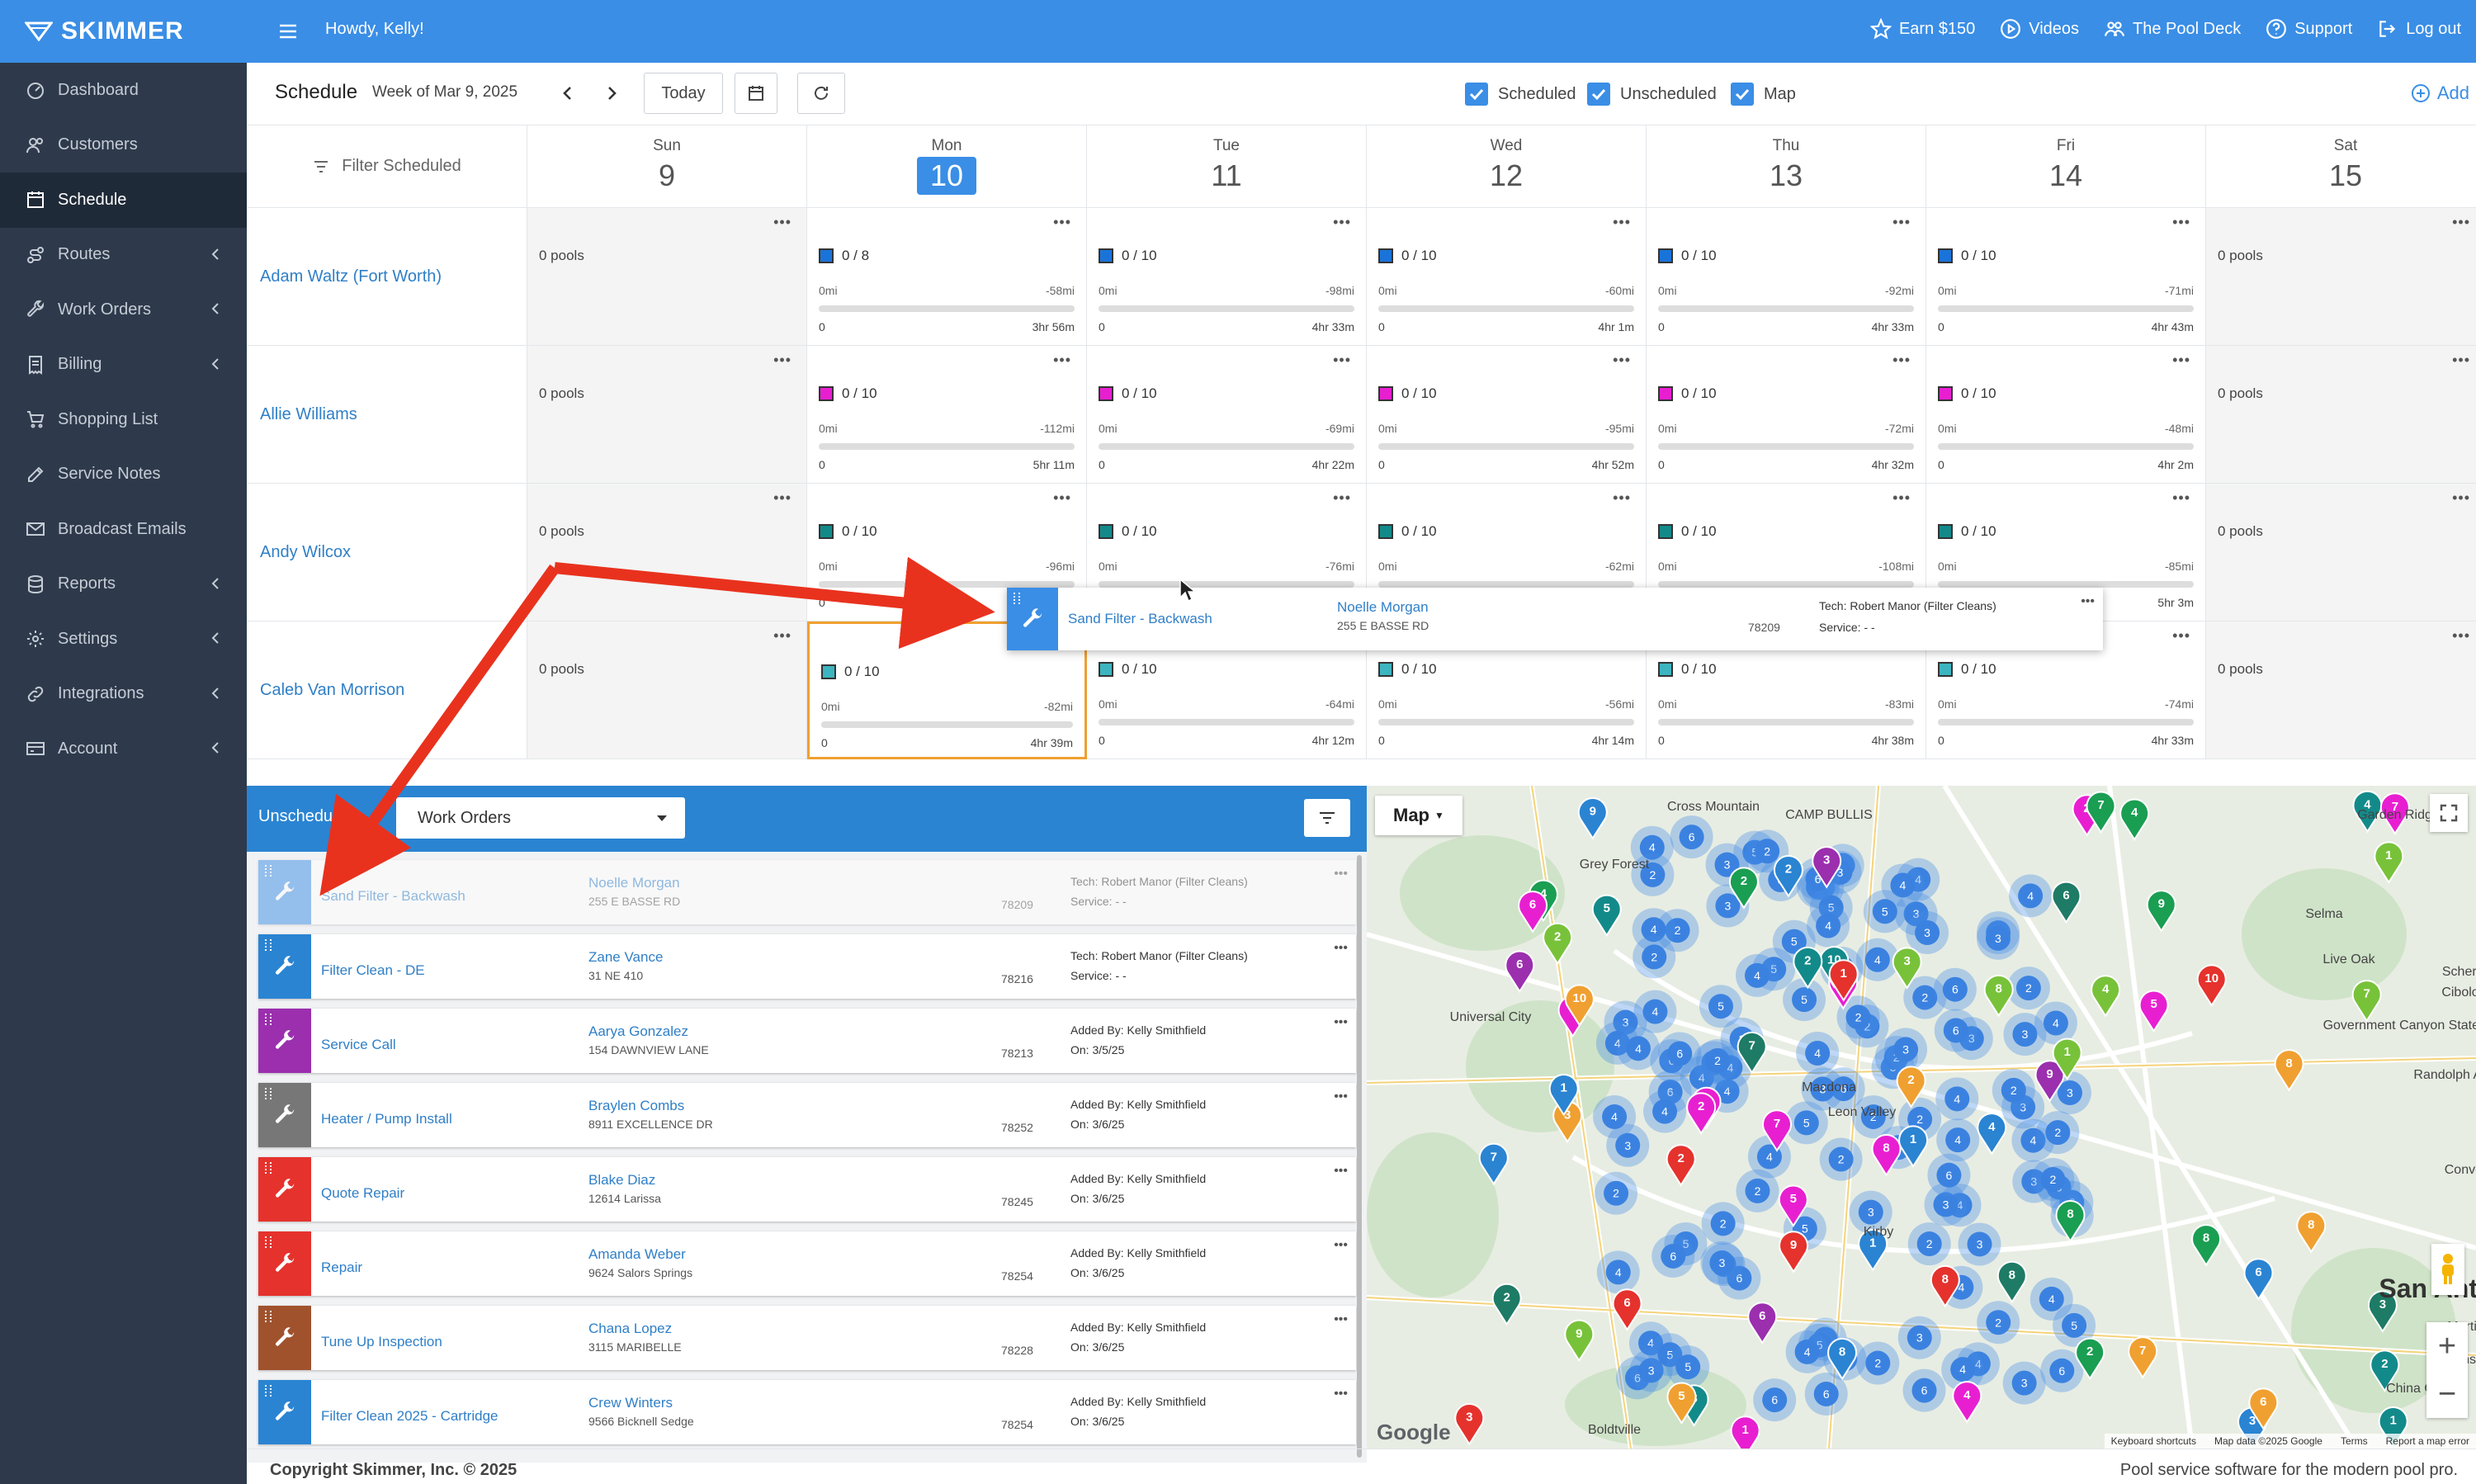 The height and width of the screenshot is (1484, 2476). I want to click on work-order-type-select: Work Orders, so click(540, 818).